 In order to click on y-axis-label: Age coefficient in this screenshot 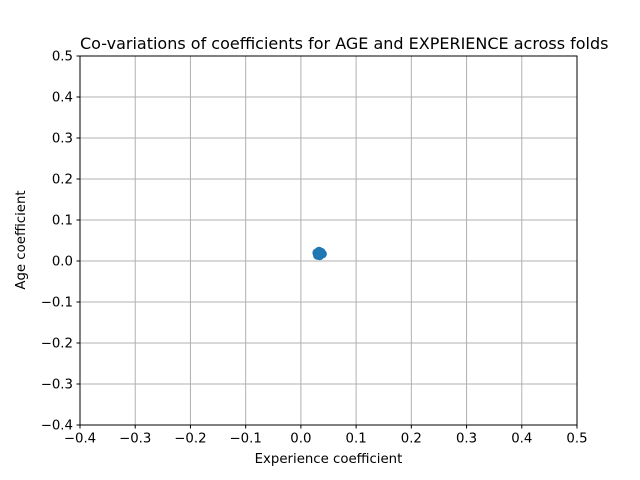, I will do `click(21, 240)`.